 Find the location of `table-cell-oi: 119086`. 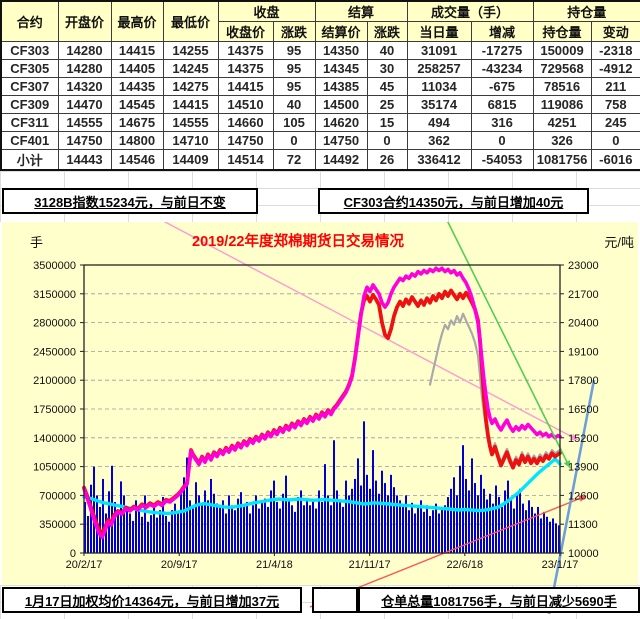

table-cell-oi: 119086 is located at coordinates (562, 104).